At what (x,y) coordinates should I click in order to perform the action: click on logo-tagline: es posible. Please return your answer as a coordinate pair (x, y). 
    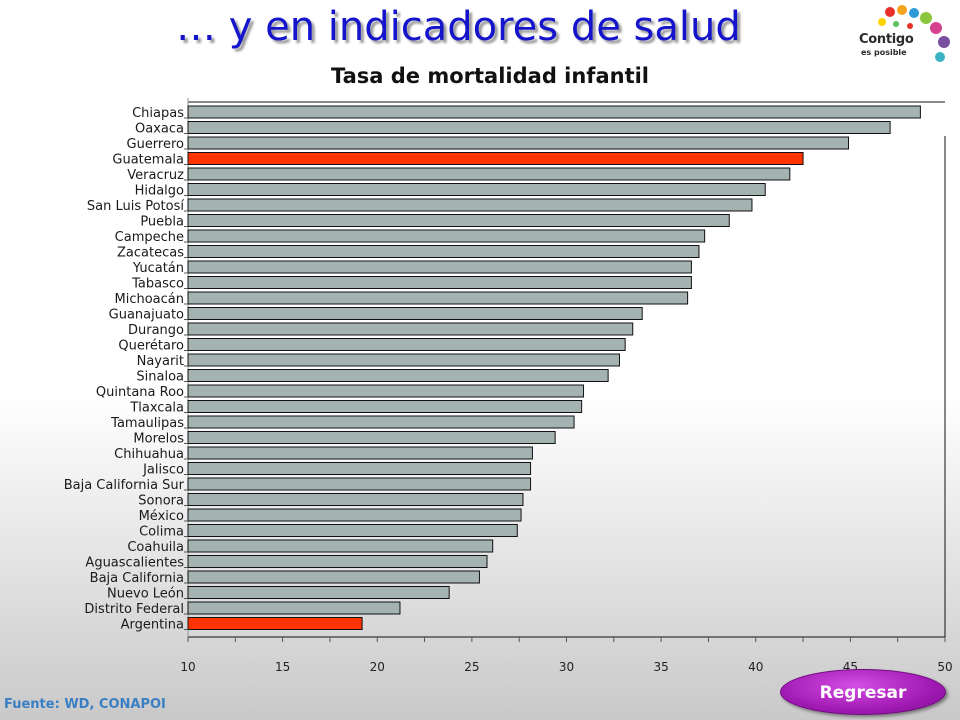
    Looking at the image, I should click on (884, 52).